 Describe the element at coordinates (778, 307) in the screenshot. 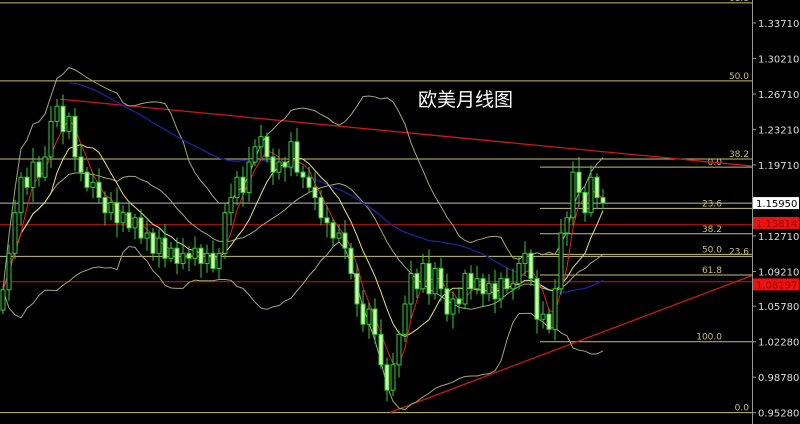

I see `axis-tick-label: 1.05780` at that location.